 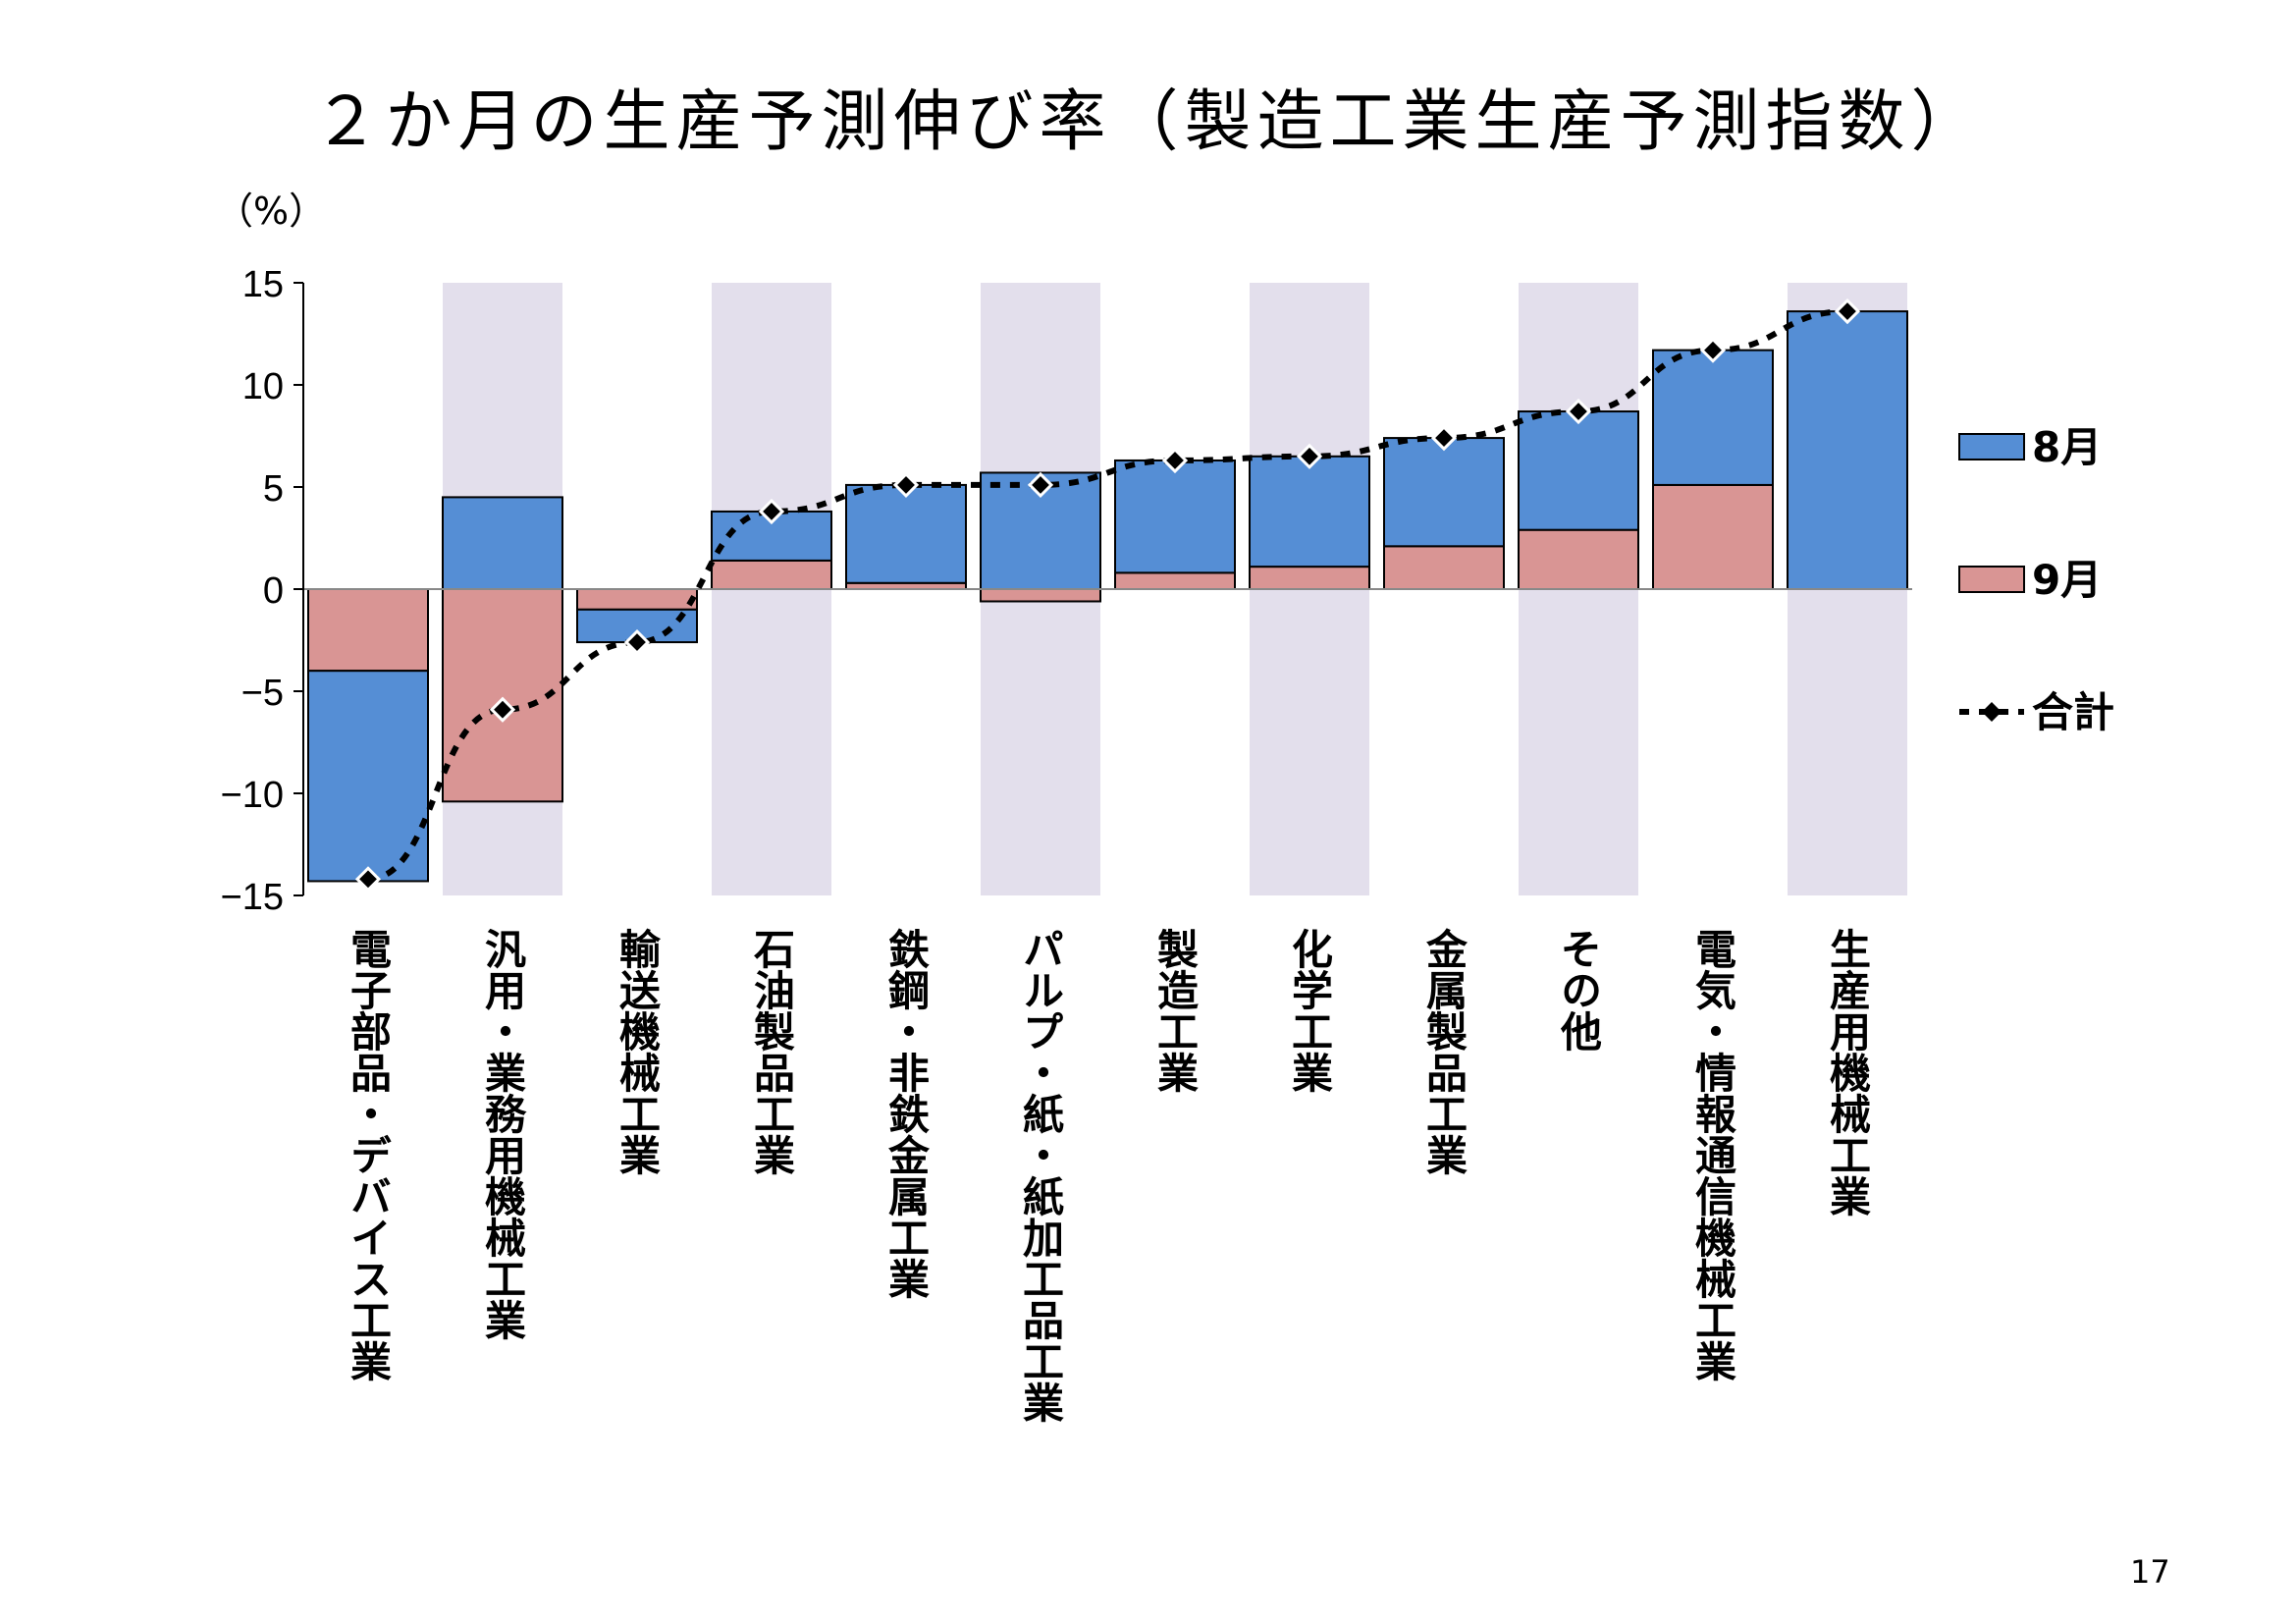 I want to click on y-tick-label: 15, so click(x=263, y=284).